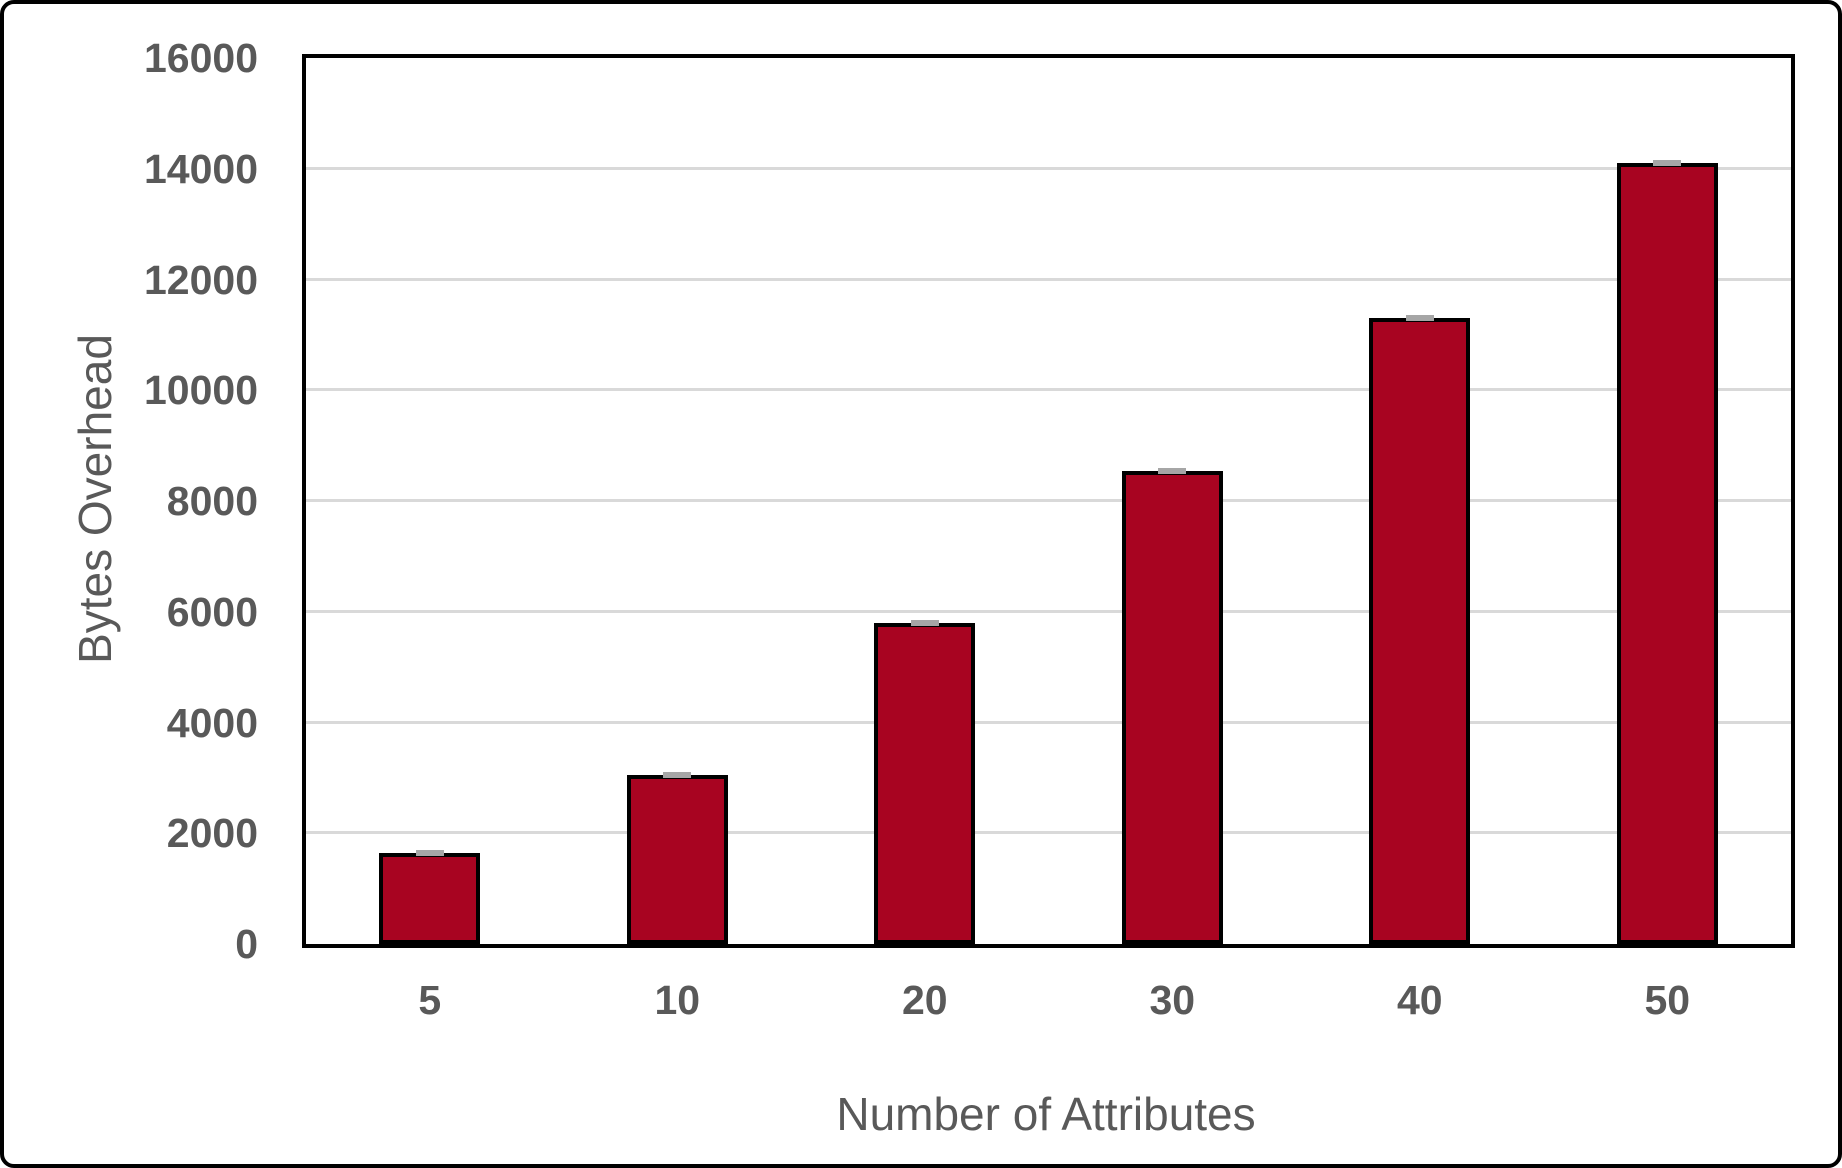 This screenshot has width=1842, height=1168. Describe the element at coordinates (200, 279) in the screenshot. I see `y-tick-label-12000: 12000` at that location.